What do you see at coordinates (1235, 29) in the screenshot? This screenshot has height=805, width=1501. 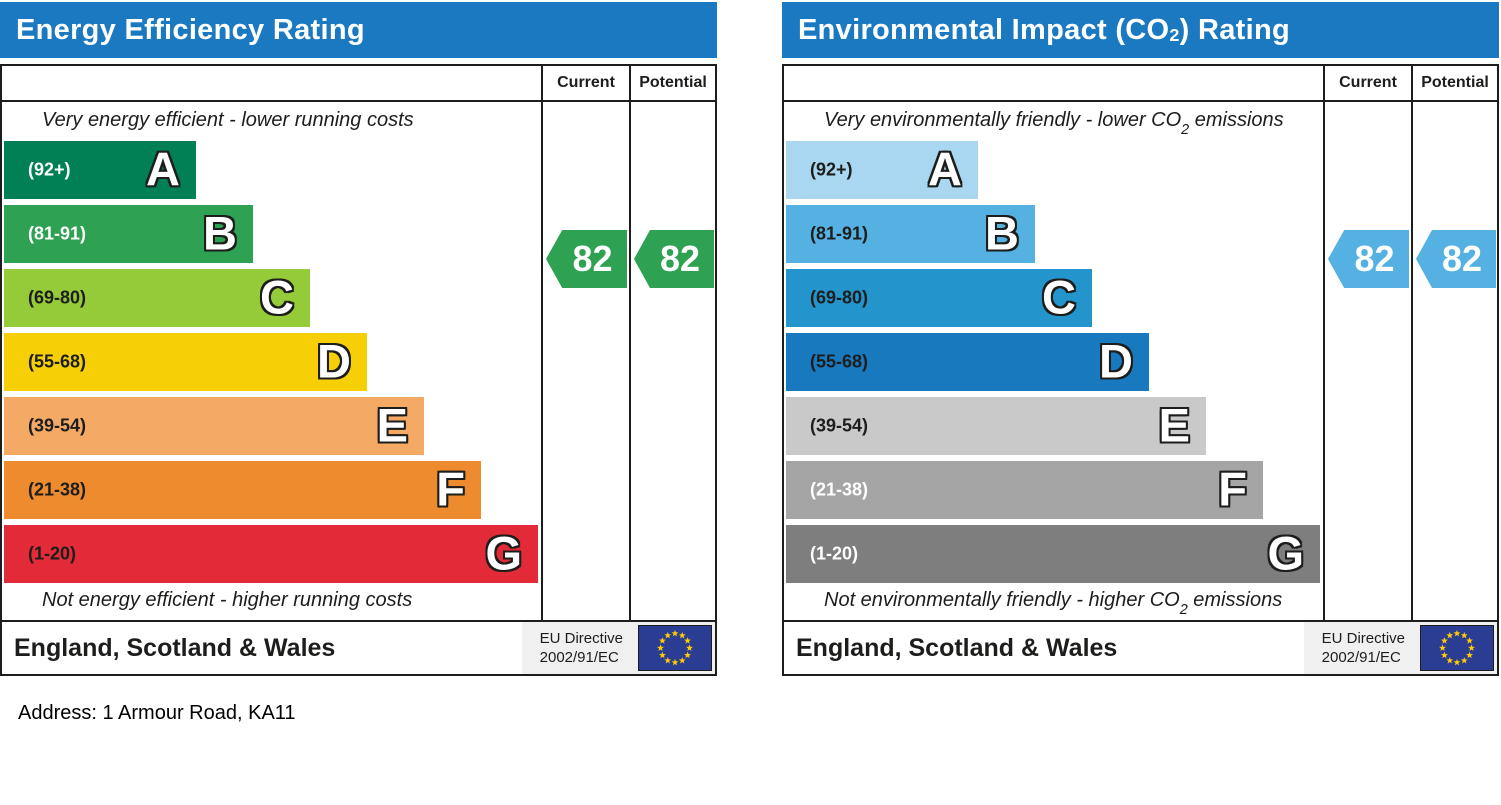 I see `panel-title-text: ) Rating` at bounding box center [1235, 29].